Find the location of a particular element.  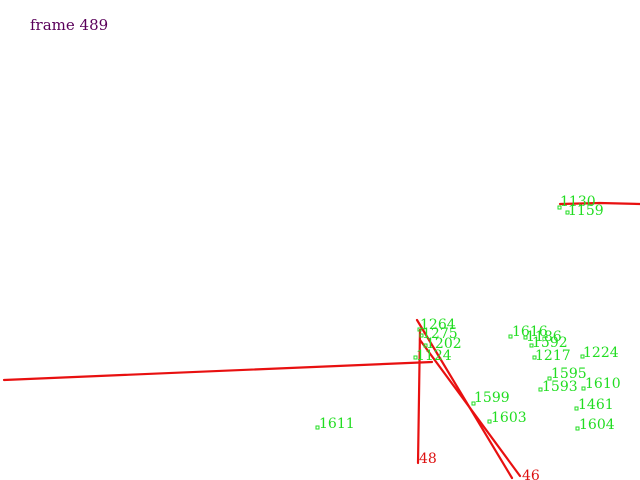

point-label: 1130 is located at coordinates (578, 202).